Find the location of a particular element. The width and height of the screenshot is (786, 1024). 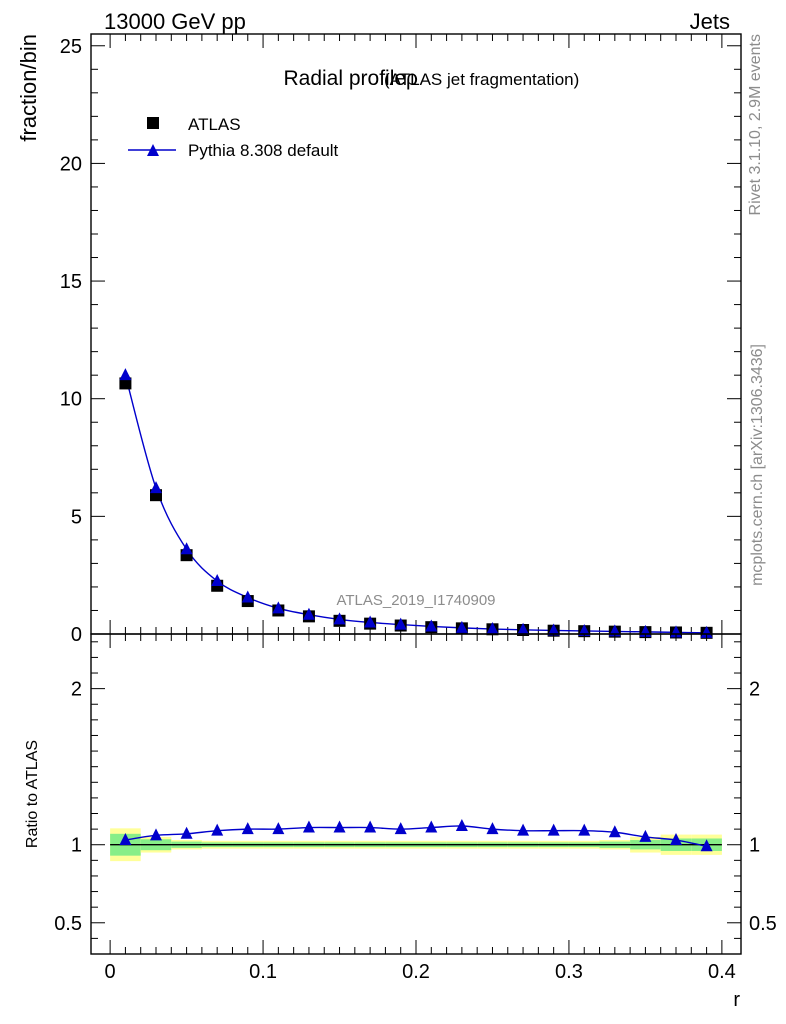

ratio-y-axis-label: Ratio to ATLAS is located at coordinates (32, 794).